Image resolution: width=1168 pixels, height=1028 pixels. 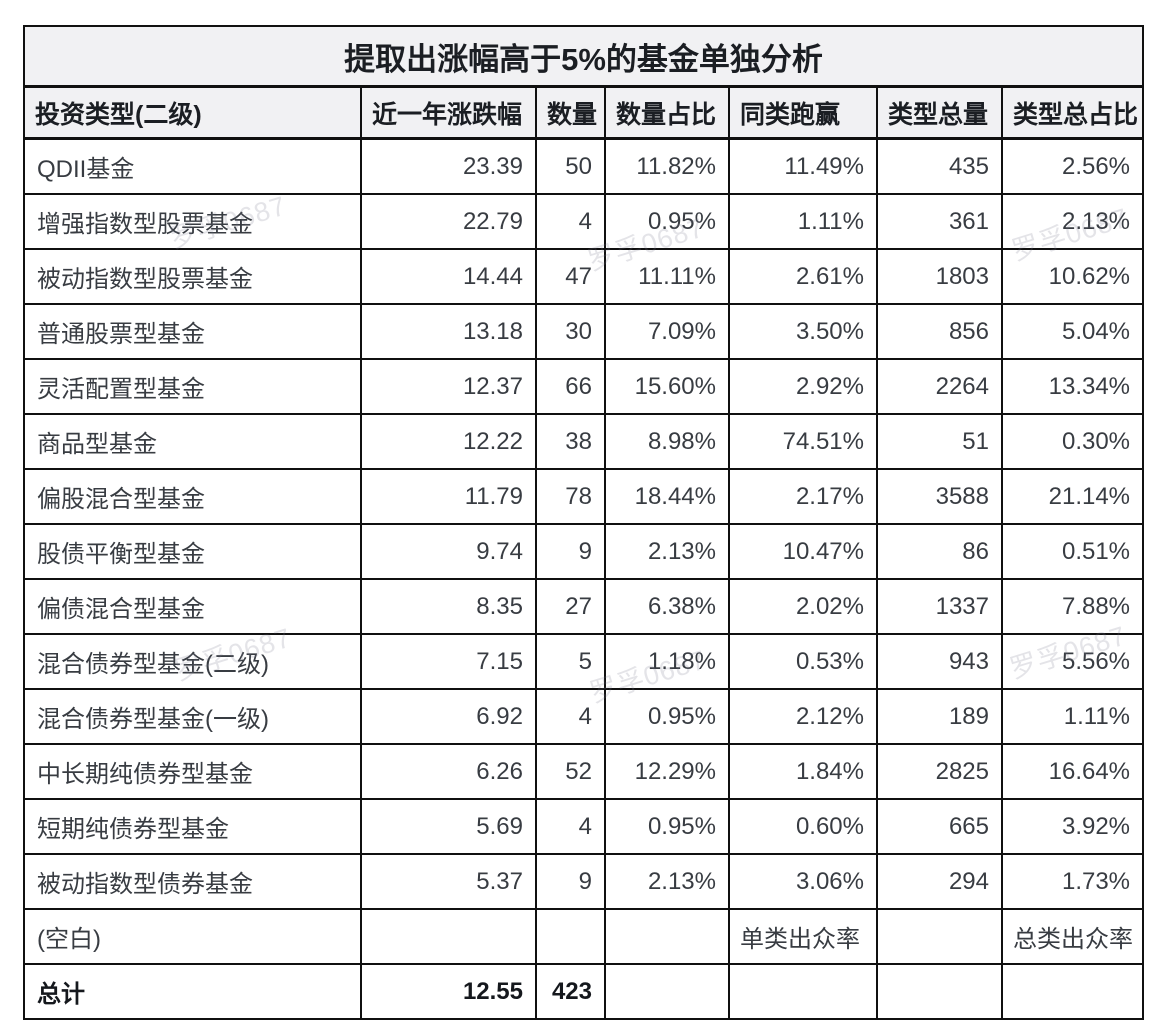 I want to click on table-row: 商品型基金 12.22 38 8.98% 74.51% 51 0.30%, so click(x=584, y=441).